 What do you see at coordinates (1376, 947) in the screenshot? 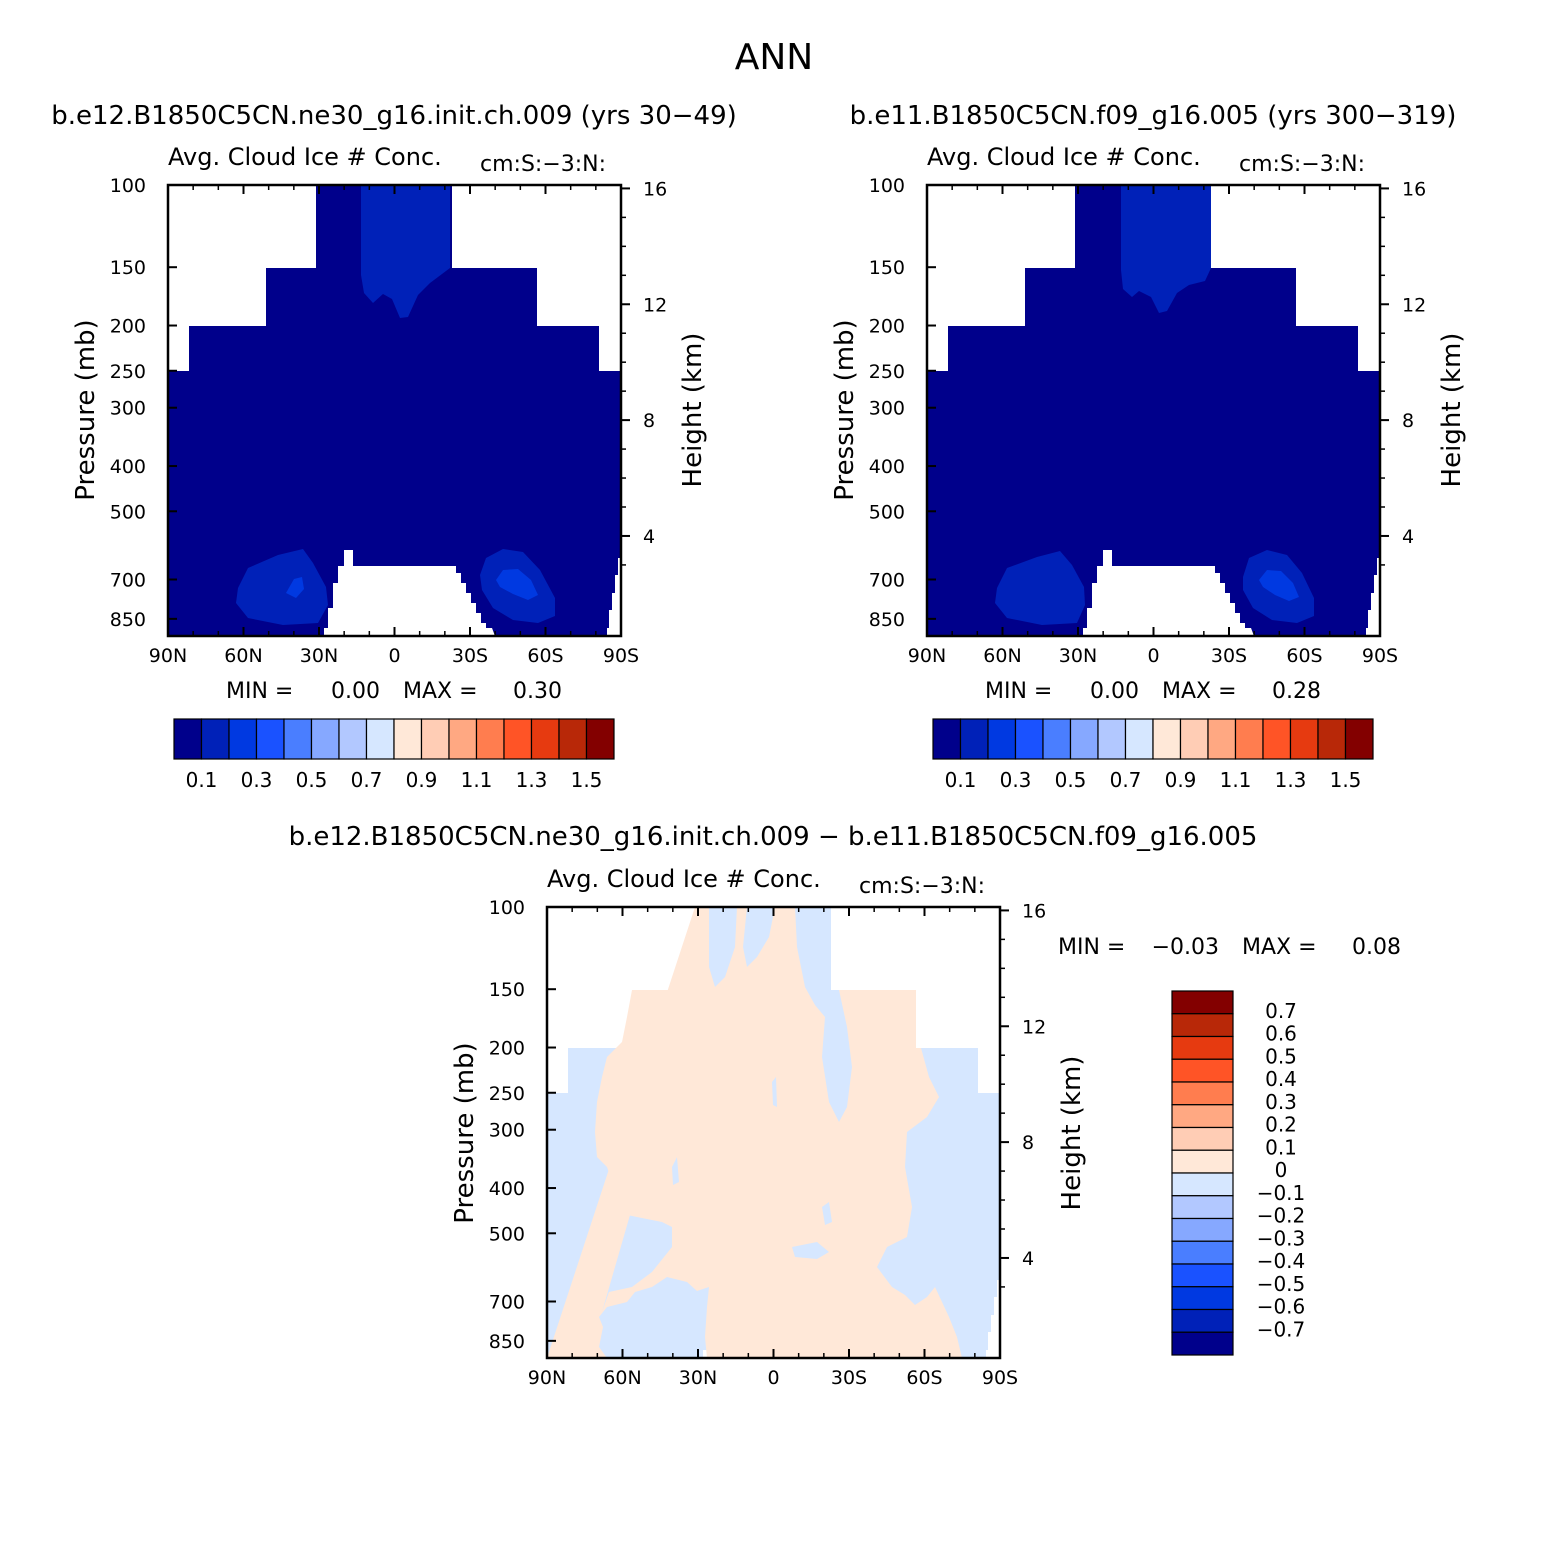
I see `panel-3-max-value: 0.08` at bounding box center [1376, 947].